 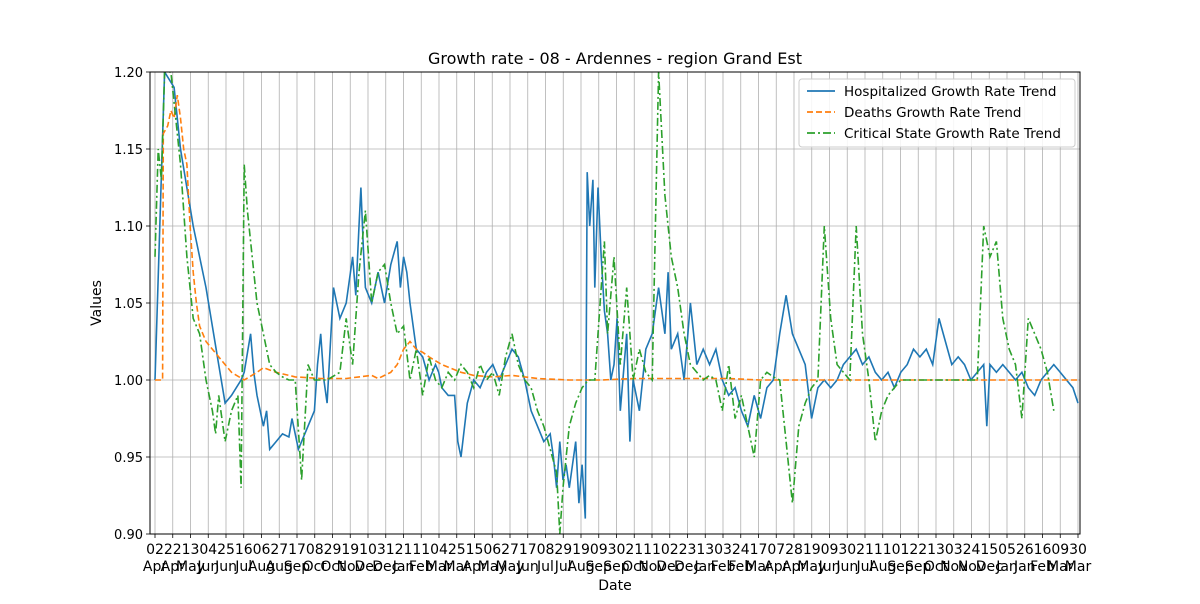 I want to click on legend-label: Hospitalized Growth Rate Trend, so click(x=950, y=92).